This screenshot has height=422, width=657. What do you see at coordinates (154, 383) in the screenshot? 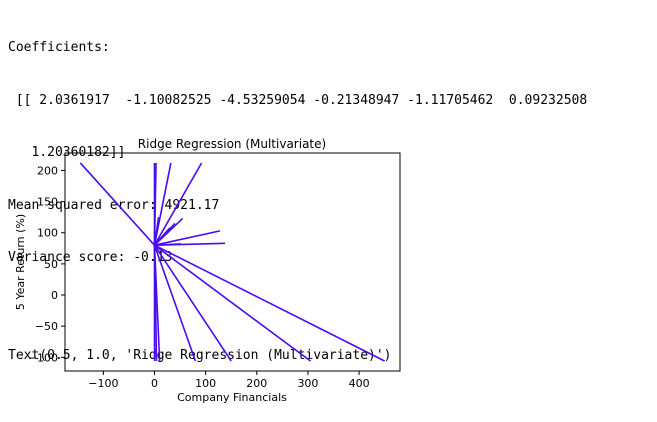
I see `x-tick-label: 0` at bounding box center [154, 383].